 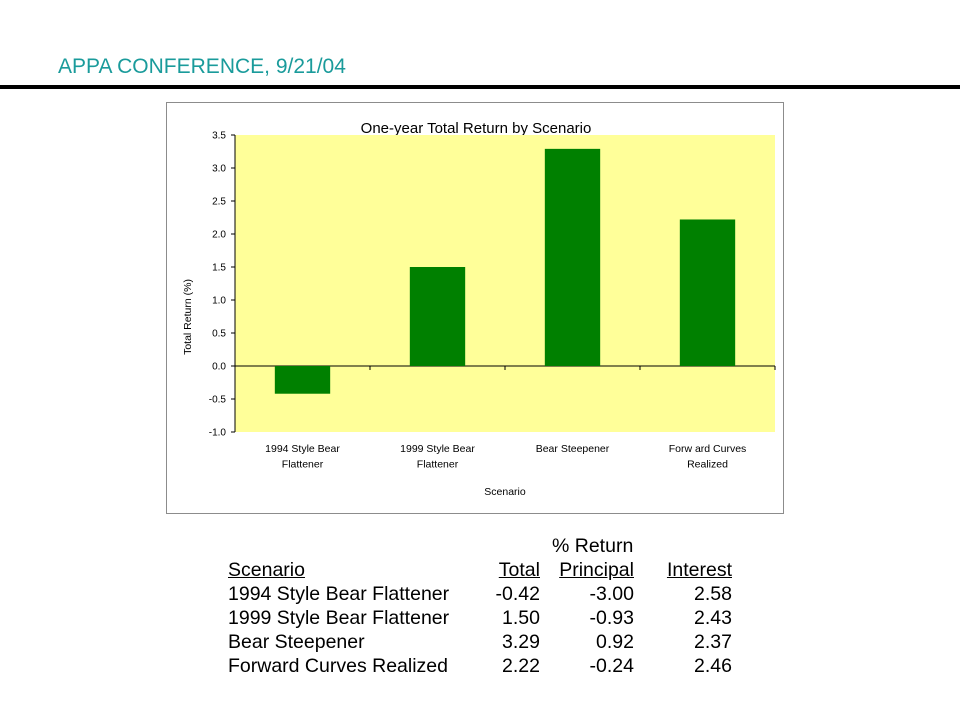 I want to click on principal-cell: -0.24, so click(x=611, y=666).